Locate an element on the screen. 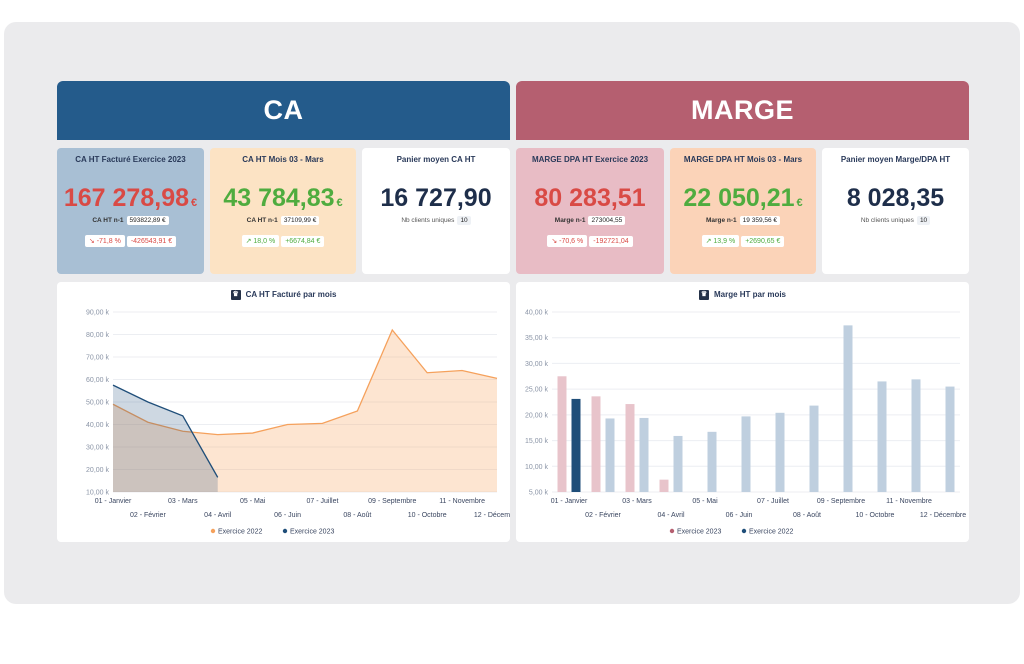  kpi-previous: CA HT n-1 593822,89 € is located at coordinates (130, 220).